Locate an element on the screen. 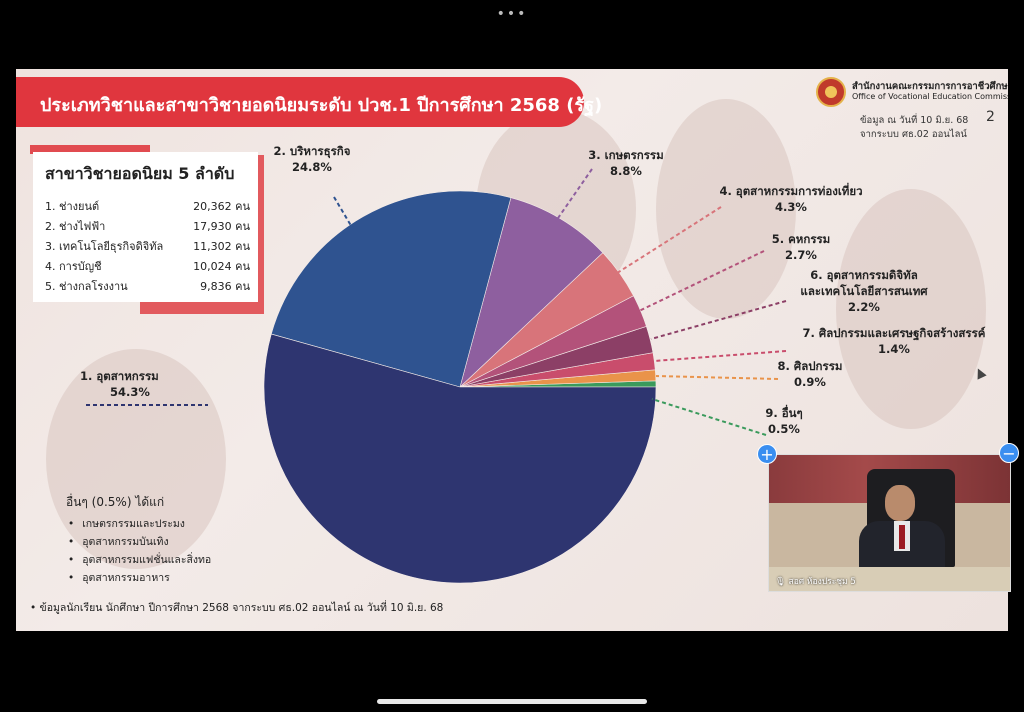  ranking-row: 5. ช่างกลโรงงาน 9,836 คน is located at coordinates (147, 287).